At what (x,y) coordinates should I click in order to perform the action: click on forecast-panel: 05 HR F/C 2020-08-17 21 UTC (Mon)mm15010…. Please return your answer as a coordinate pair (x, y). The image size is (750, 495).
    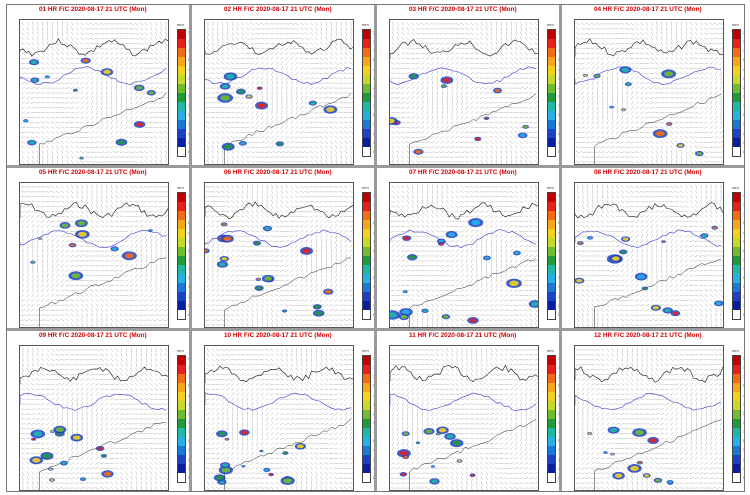
    Looking at the image, I should click on (98, 248).